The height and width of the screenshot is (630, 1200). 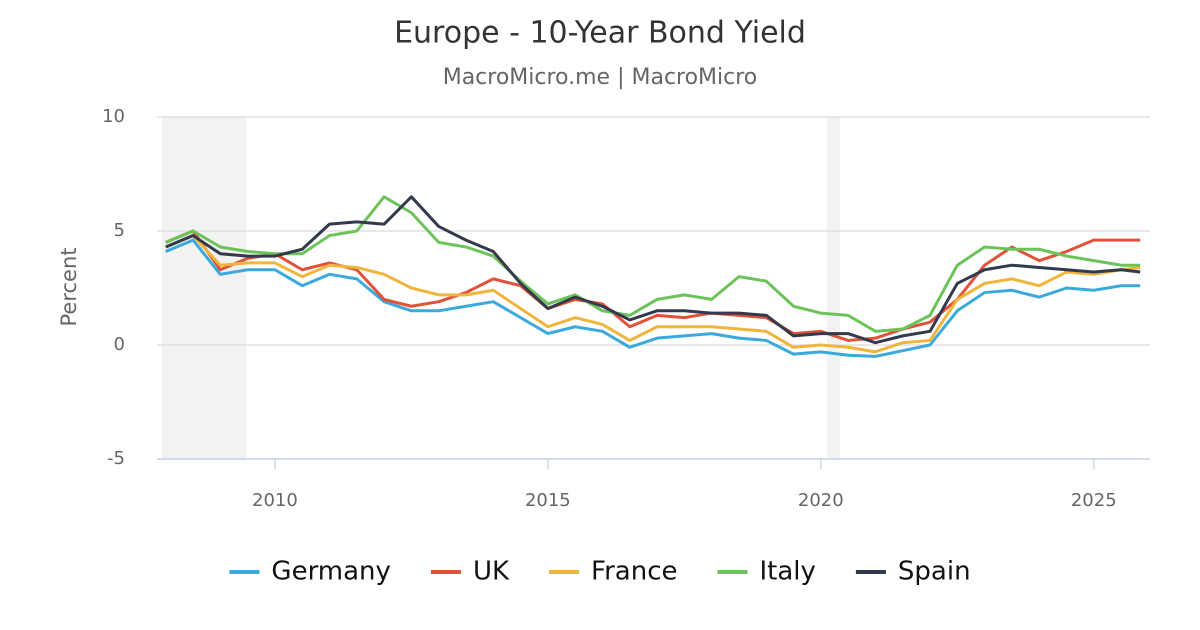 I want to click on legend-label: Germany, so click(x=331, y=572).